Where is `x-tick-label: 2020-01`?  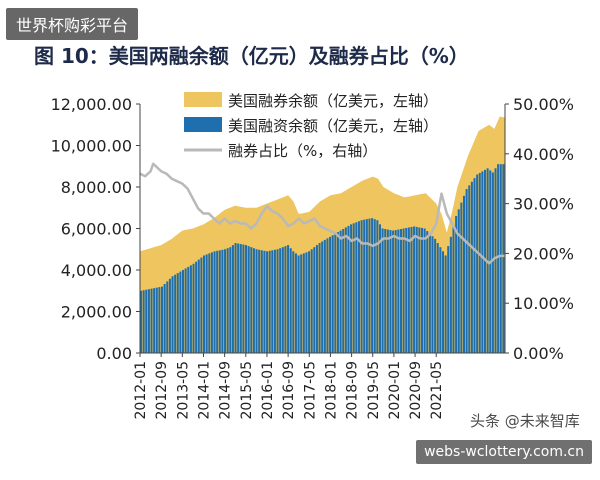 x-tick-label: 2020-01 is located at coordinates (395, 390).